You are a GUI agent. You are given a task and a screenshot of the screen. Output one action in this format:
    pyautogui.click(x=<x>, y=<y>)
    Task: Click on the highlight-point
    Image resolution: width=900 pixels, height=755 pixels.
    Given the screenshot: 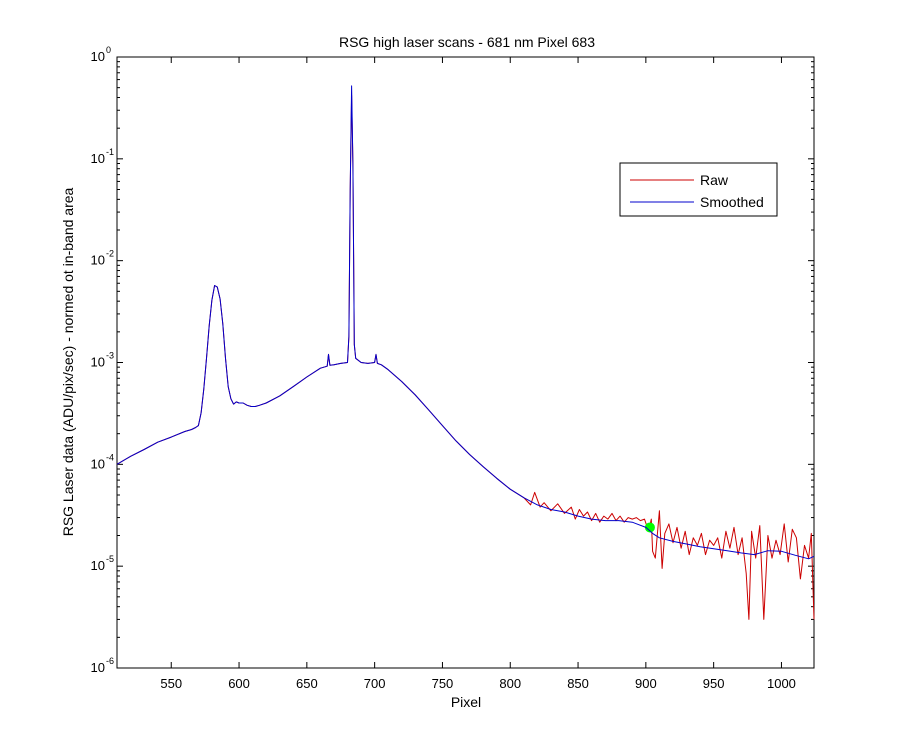 What is the action you would take?
    pyautogui.click(x=649, y=527)
    